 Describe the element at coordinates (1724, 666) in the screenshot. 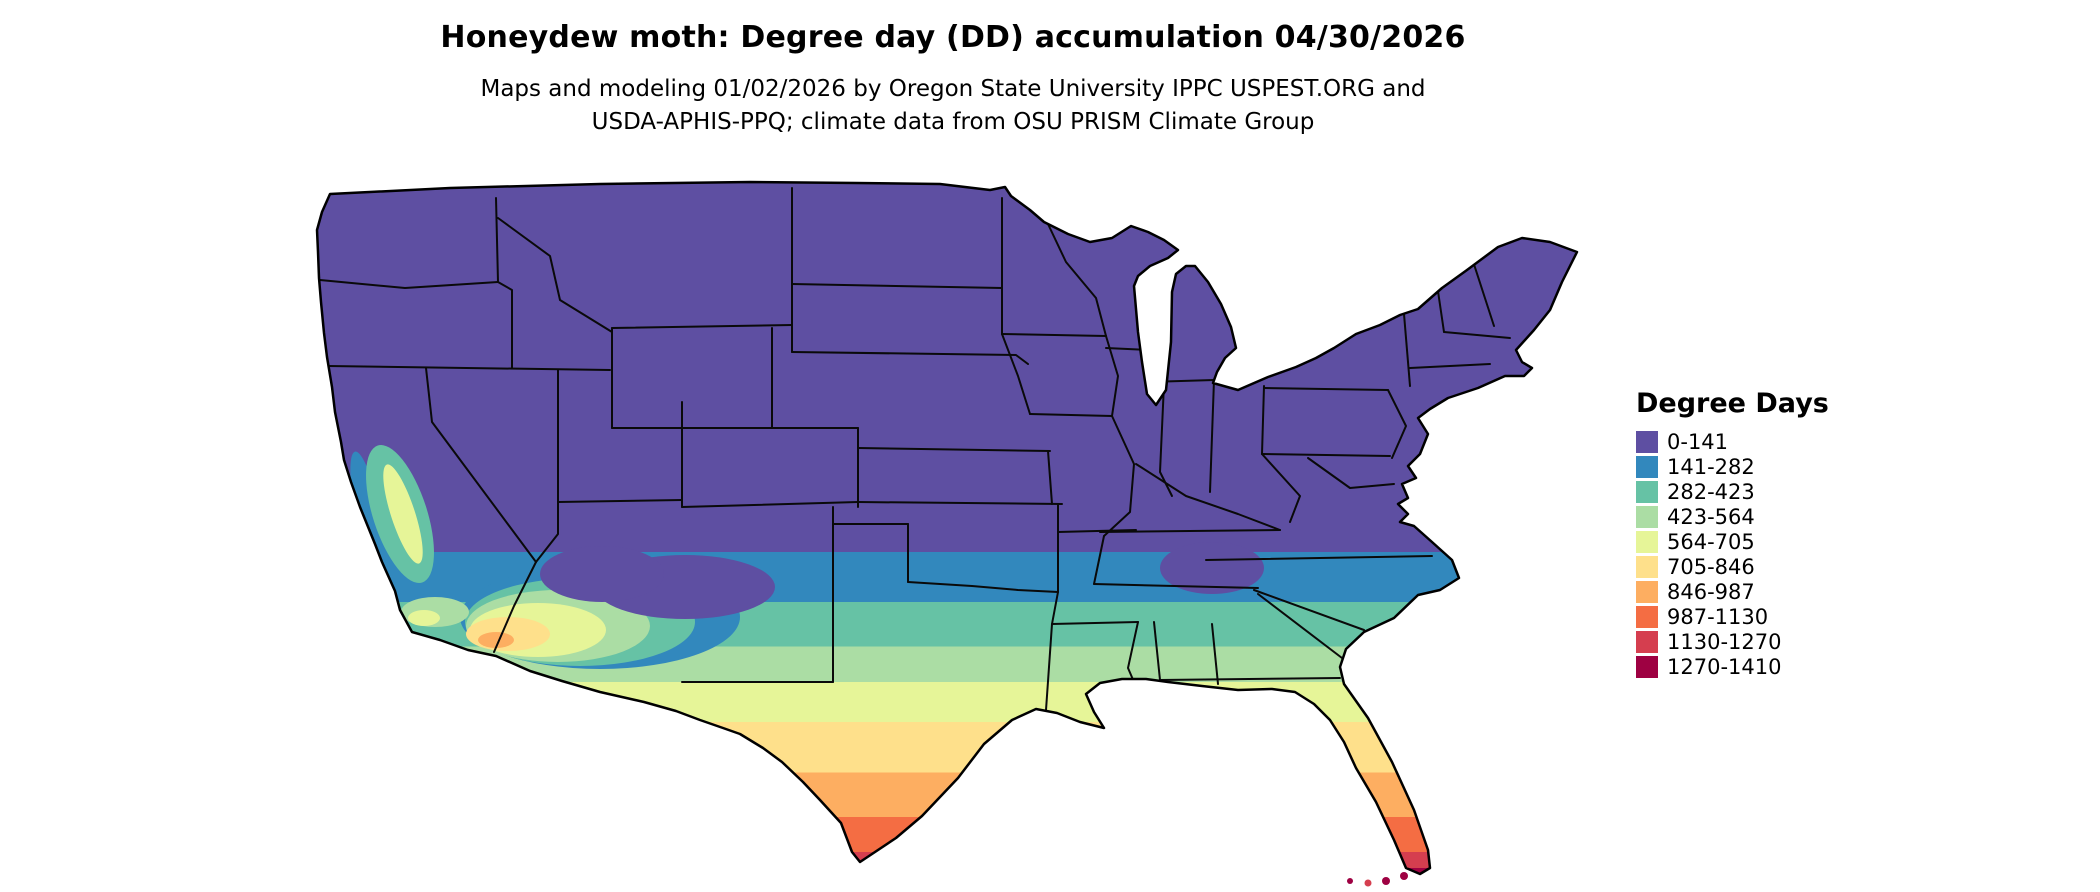

I see `legend-label: 1270-1410` at that location.